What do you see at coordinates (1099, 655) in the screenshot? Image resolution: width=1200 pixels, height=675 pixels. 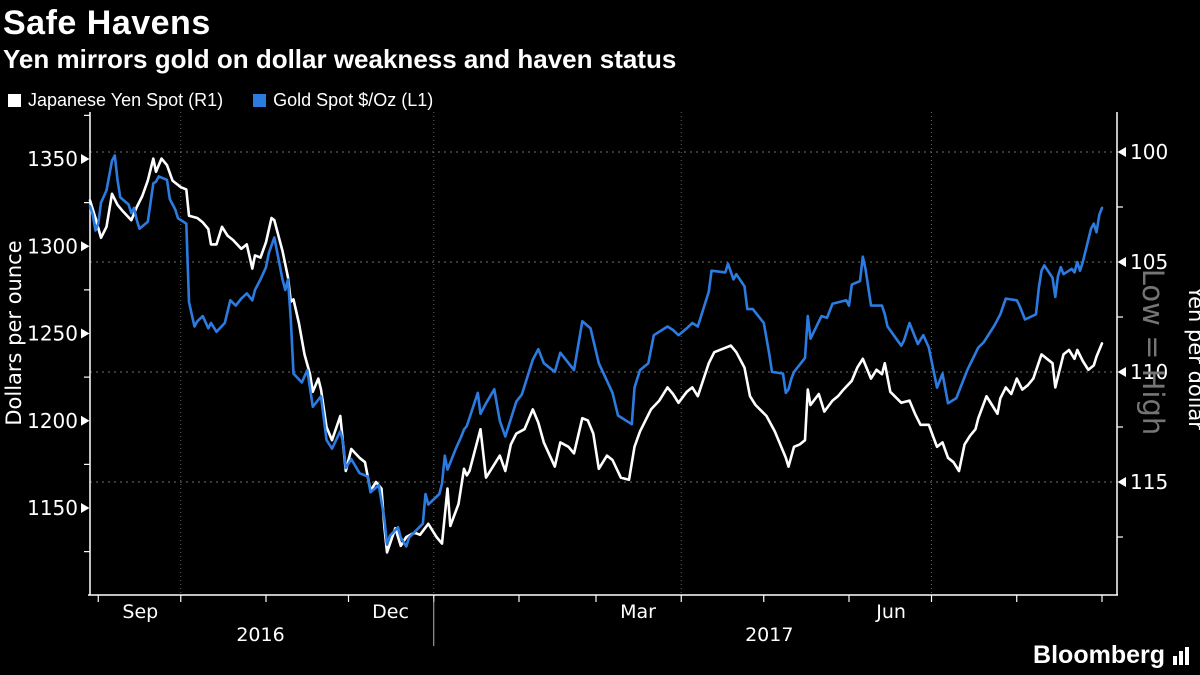 I see `bloomberg-logo-text: Bloomberg` at bounding box center [1099, 655].